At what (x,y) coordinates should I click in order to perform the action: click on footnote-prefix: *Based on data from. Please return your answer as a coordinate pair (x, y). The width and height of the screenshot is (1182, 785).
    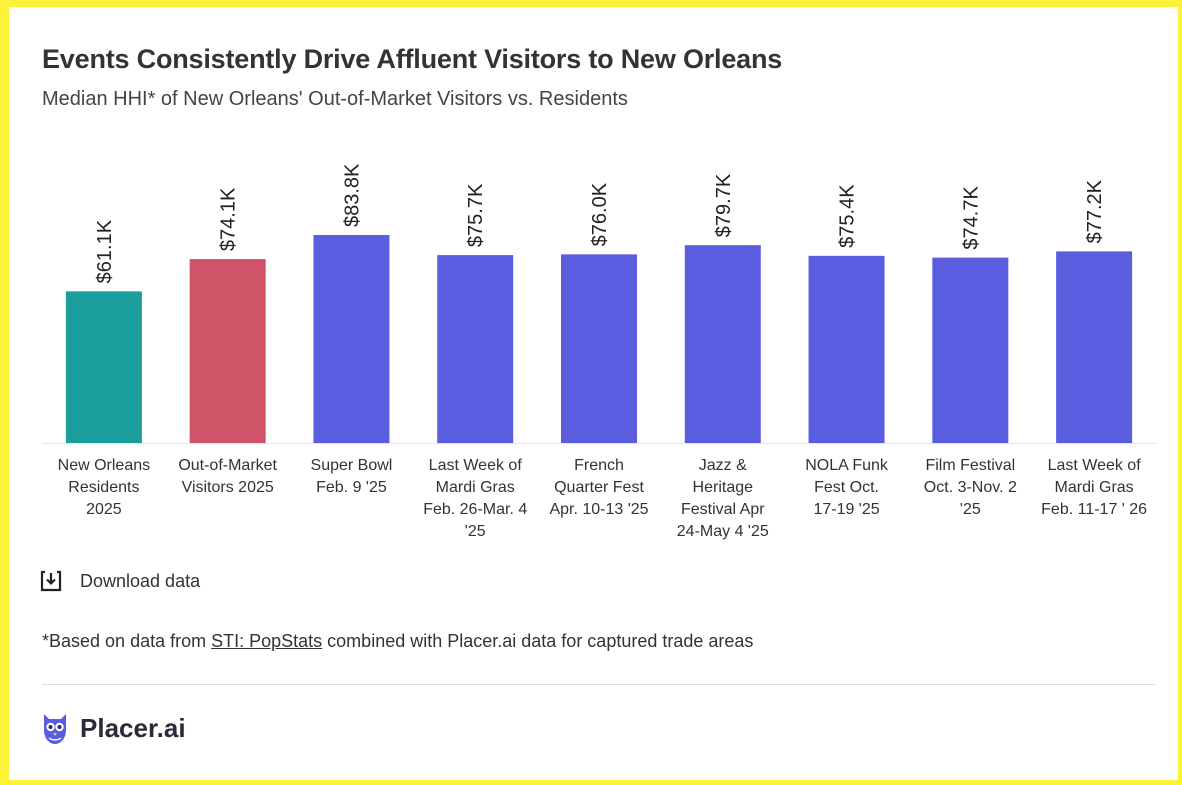
    Looking at the image, I should click on (127, 641).